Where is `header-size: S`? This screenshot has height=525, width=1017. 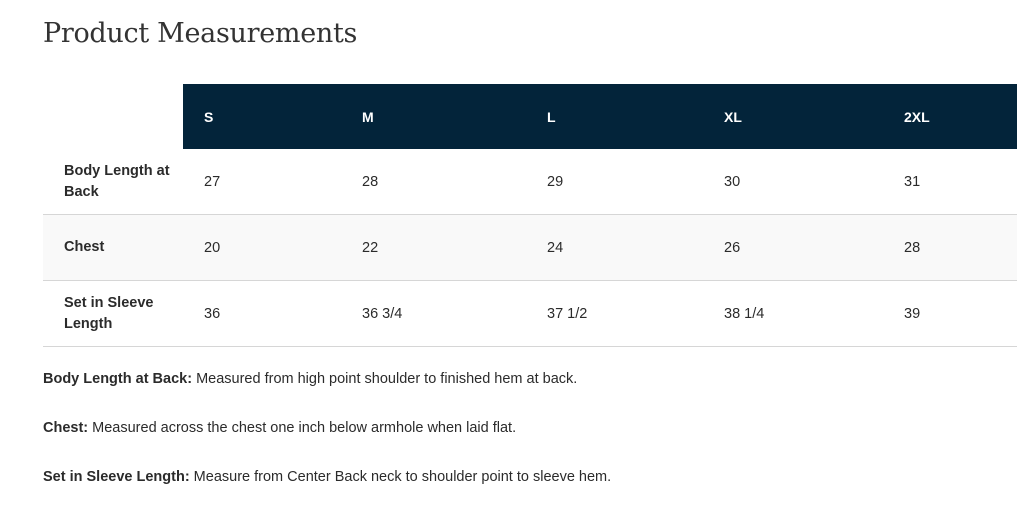
header-size: S is located at coordinates (262, 116).